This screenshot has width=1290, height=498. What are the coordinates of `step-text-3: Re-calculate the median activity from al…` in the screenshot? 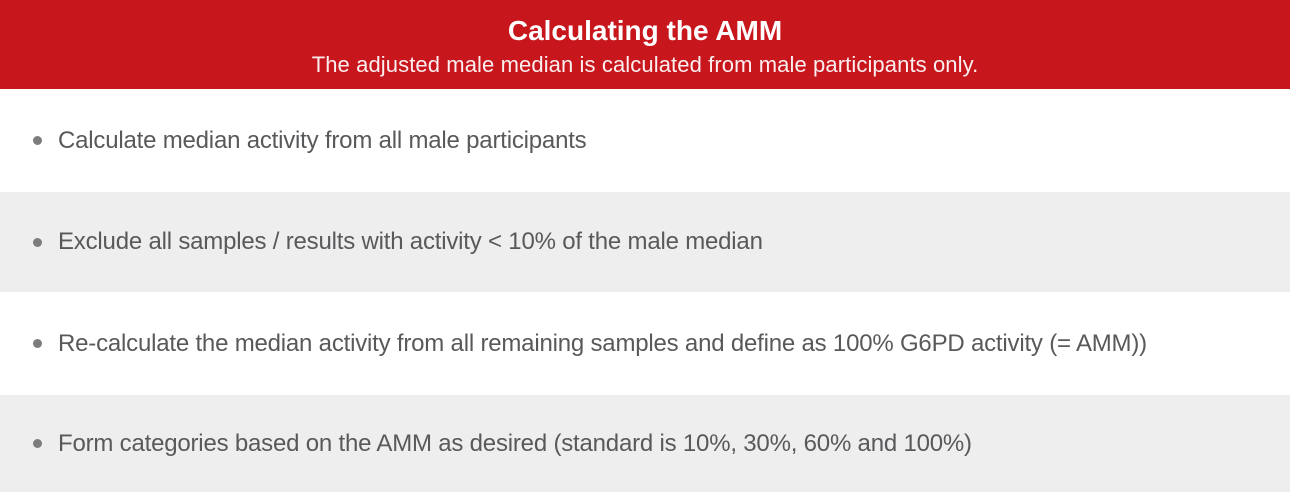 It's located at (602, 343).